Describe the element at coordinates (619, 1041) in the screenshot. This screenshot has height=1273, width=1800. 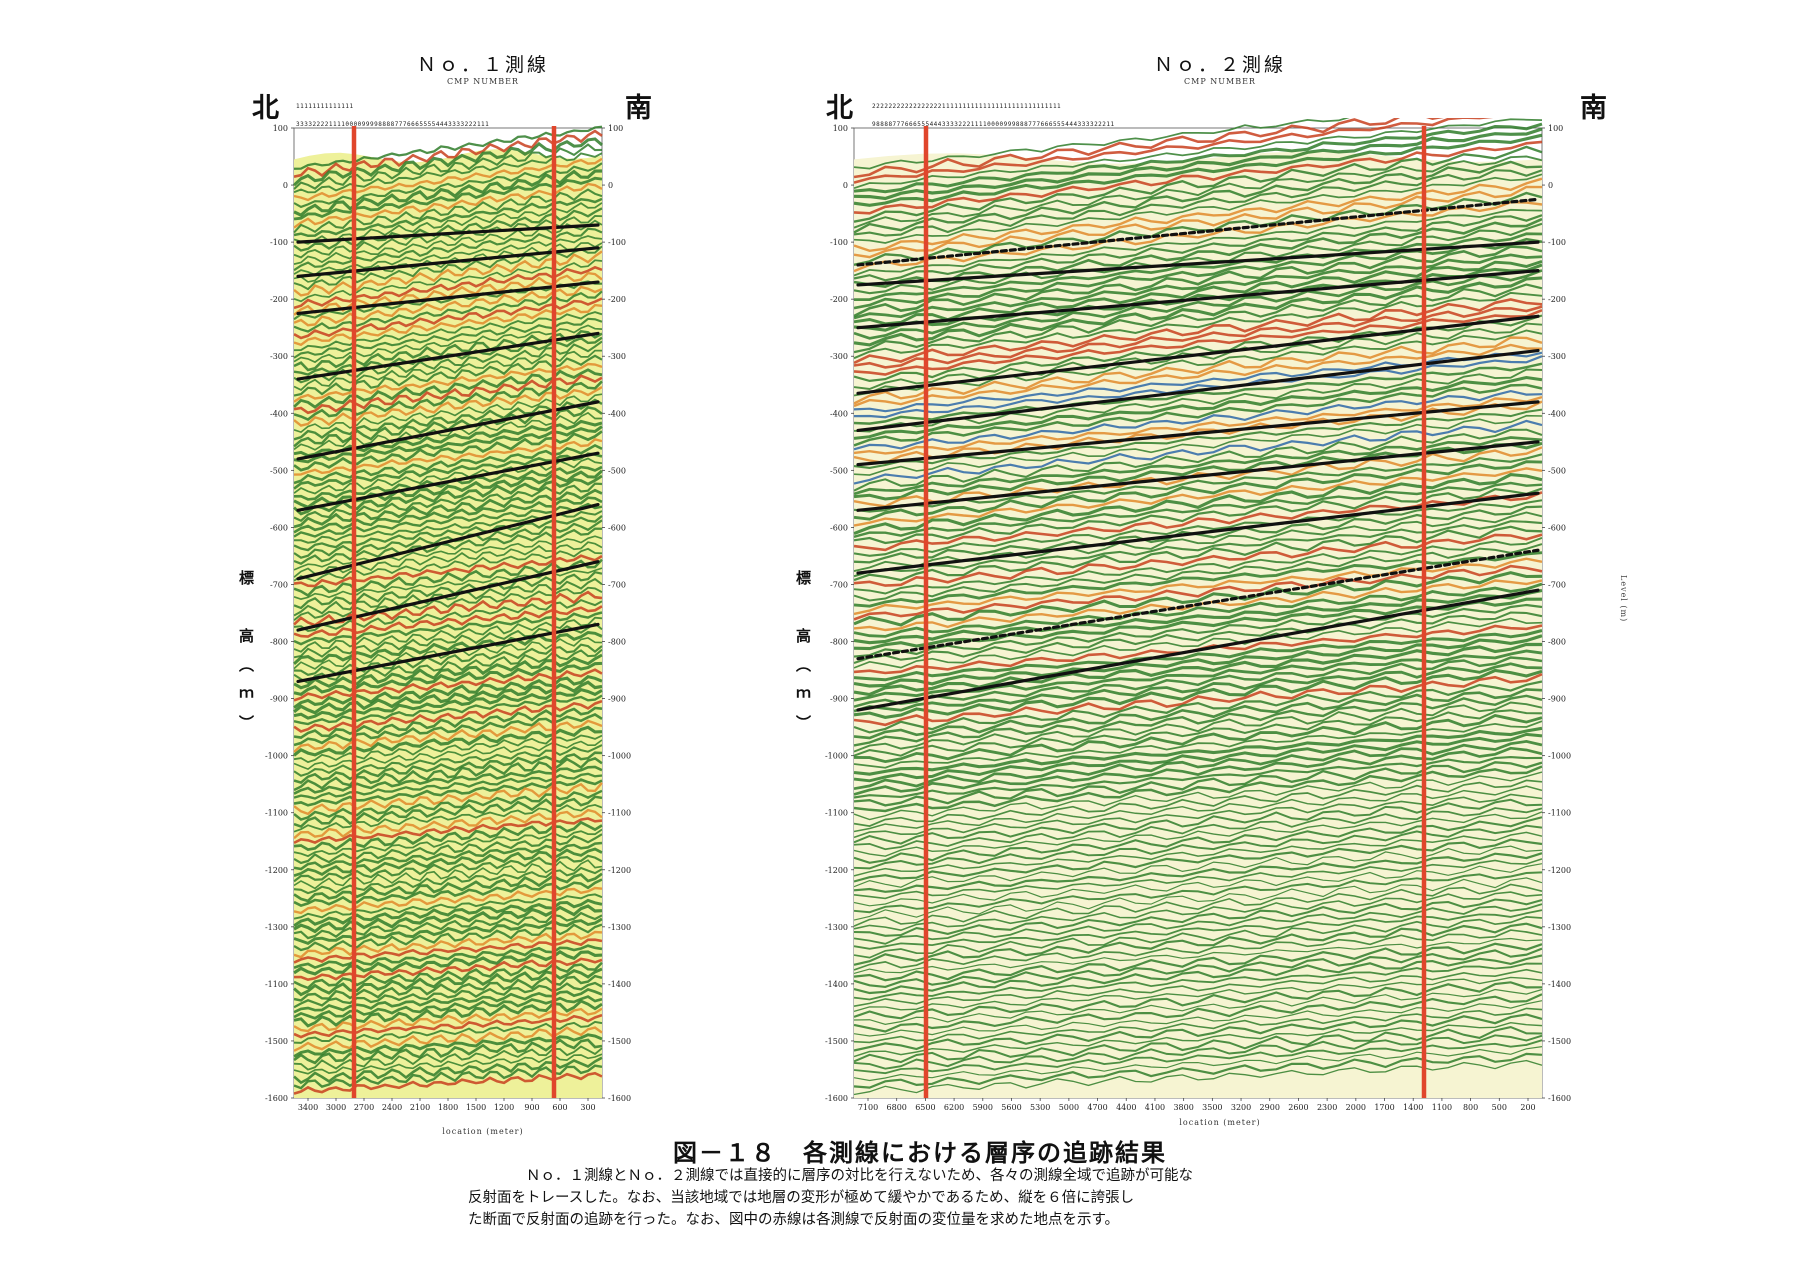
I see `y-tick-label-right: -1500` at that location.